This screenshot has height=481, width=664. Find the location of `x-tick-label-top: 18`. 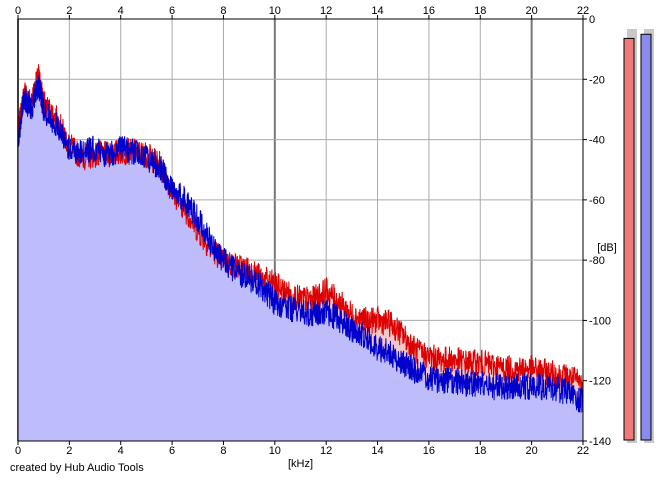

x-tick-label-top: 18 is located at coordinates (480, 11).